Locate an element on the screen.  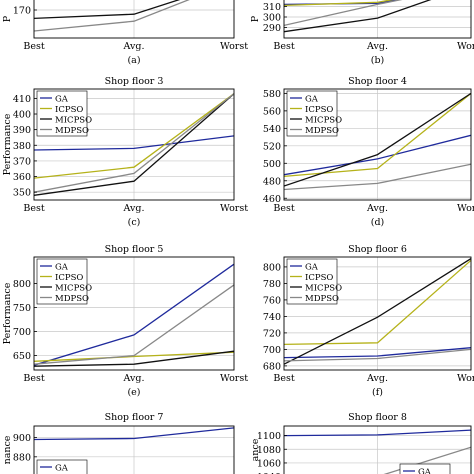
y-tick-label: 720 is located at coordinates (272, 333).